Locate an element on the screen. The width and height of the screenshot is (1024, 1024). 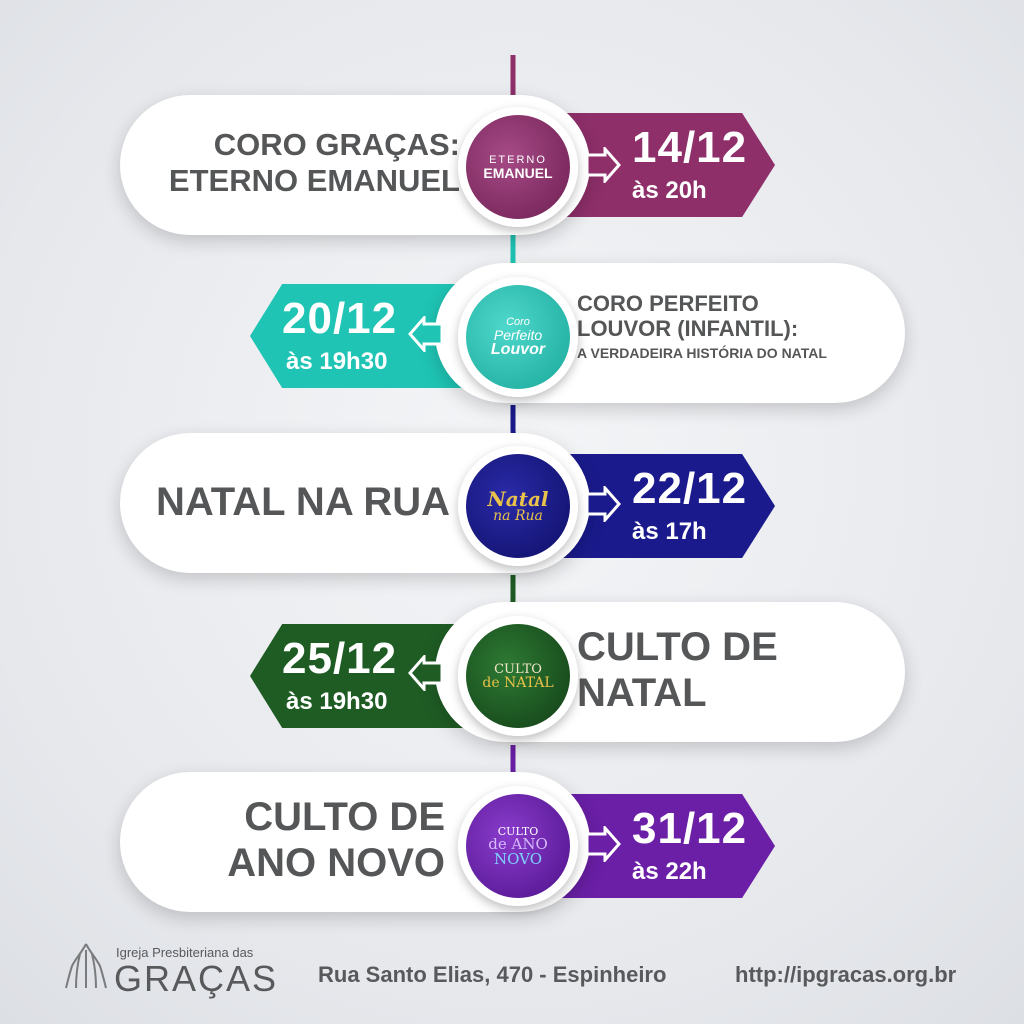
event-1-title: CORO GRAÇAS: ETERNO EMANUEL is located at coordinates (314, 162).